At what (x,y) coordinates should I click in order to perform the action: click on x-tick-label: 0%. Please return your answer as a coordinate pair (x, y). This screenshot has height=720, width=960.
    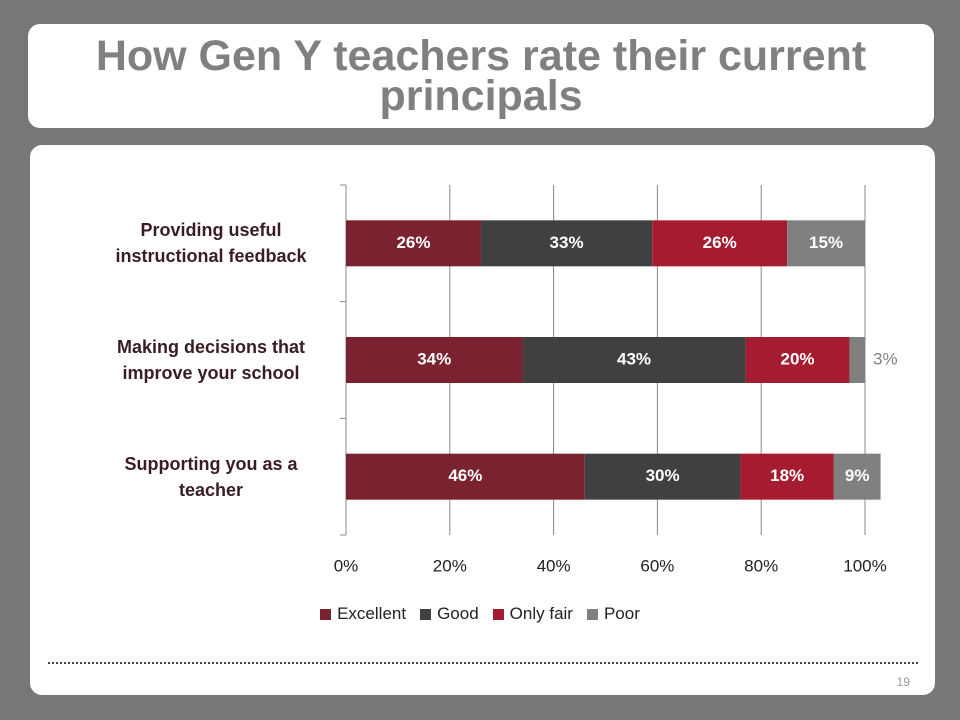
    Looking at the image, I should click on (346, 565).